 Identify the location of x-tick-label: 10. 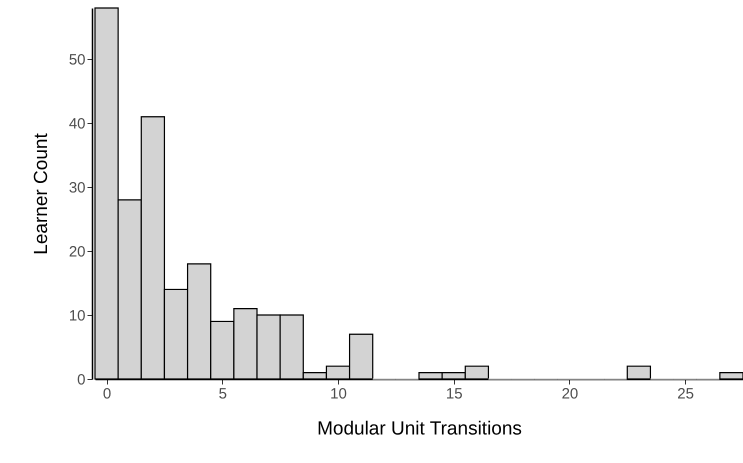
(338, 394).